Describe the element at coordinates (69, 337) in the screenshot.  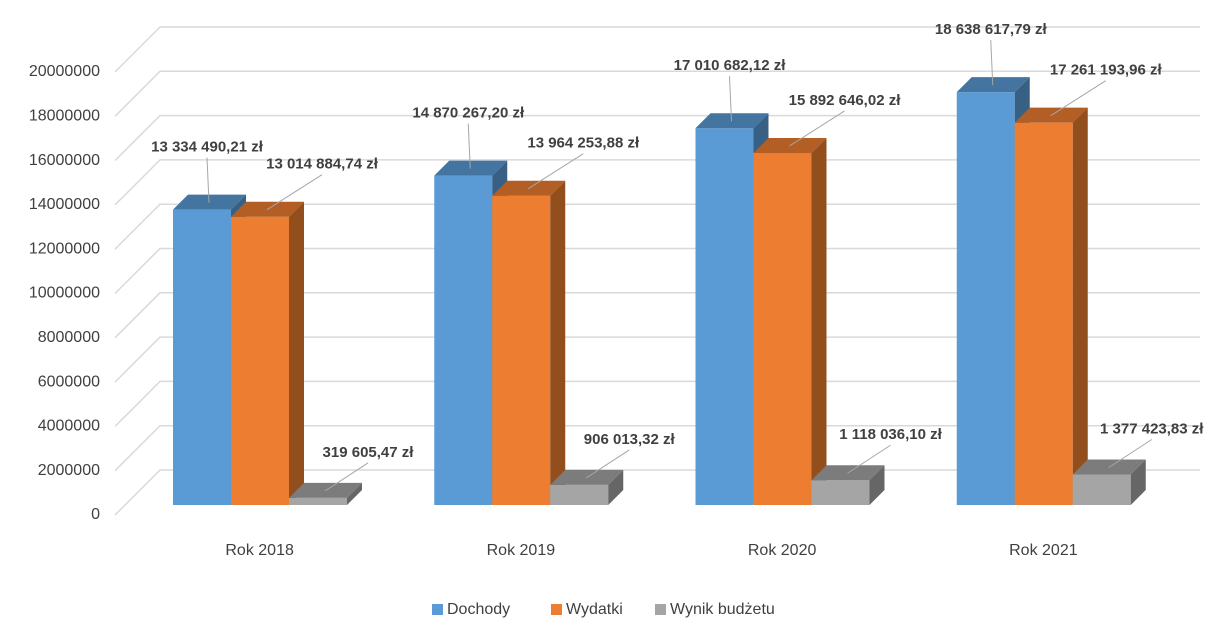
I see `y-tick-label: 8000000` at that location.